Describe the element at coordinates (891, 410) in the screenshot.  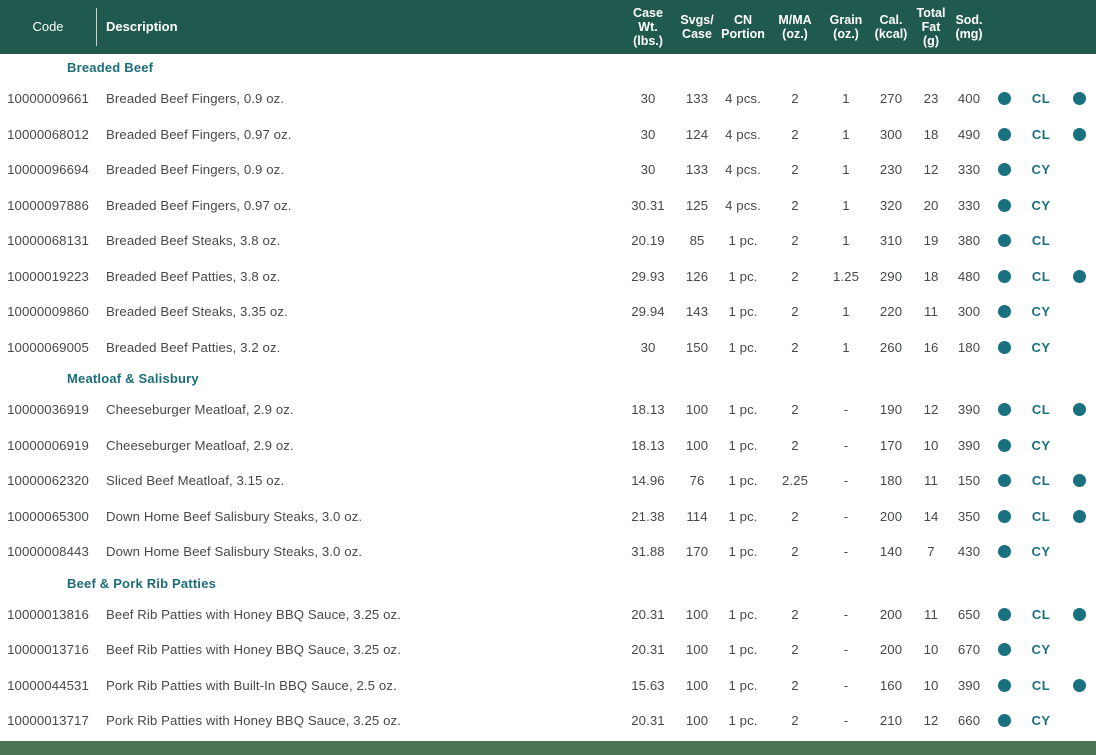
I see `cell-cal: 190` at that location.